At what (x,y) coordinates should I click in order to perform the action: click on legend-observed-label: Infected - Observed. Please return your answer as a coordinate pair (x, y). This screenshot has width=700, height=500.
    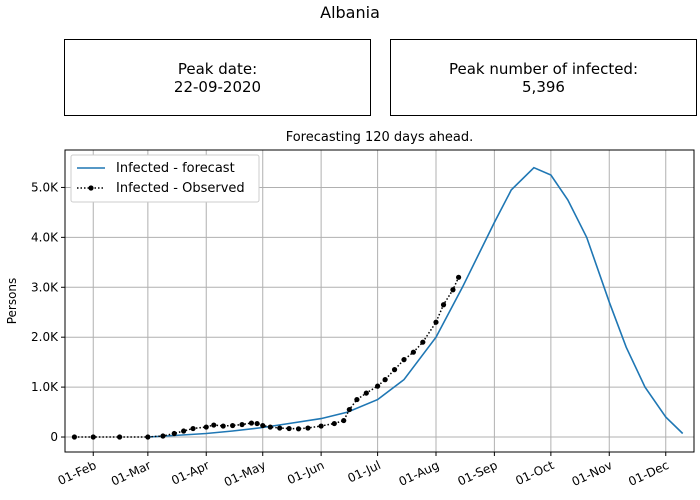
    Looking at the image, I should click on (180, 188).